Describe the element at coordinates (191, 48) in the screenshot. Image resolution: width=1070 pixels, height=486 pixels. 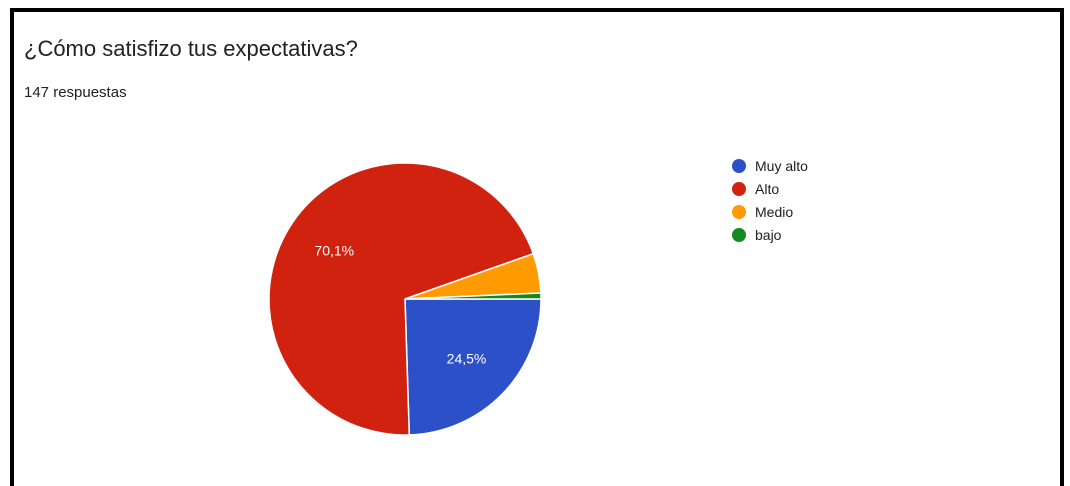
I see `chart-title: ¿Cómo satisfizo tus expectativas?` at that location.